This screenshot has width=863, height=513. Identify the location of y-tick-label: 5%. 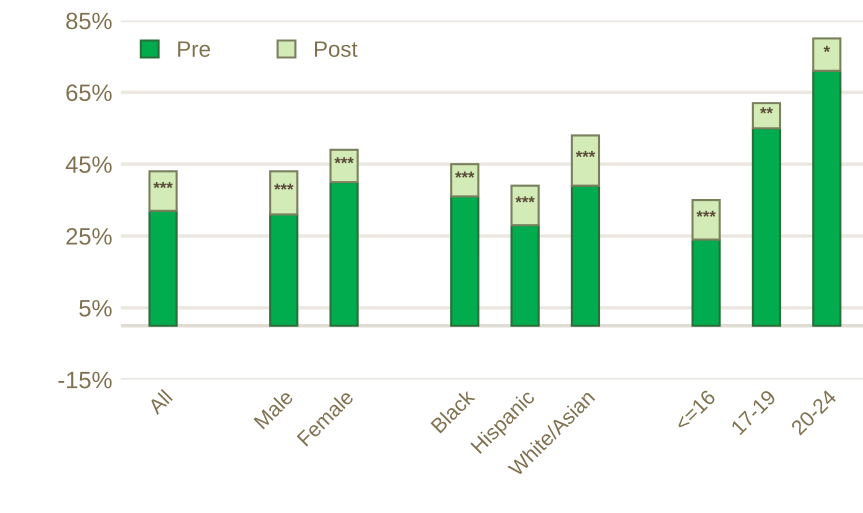
(95, 308).